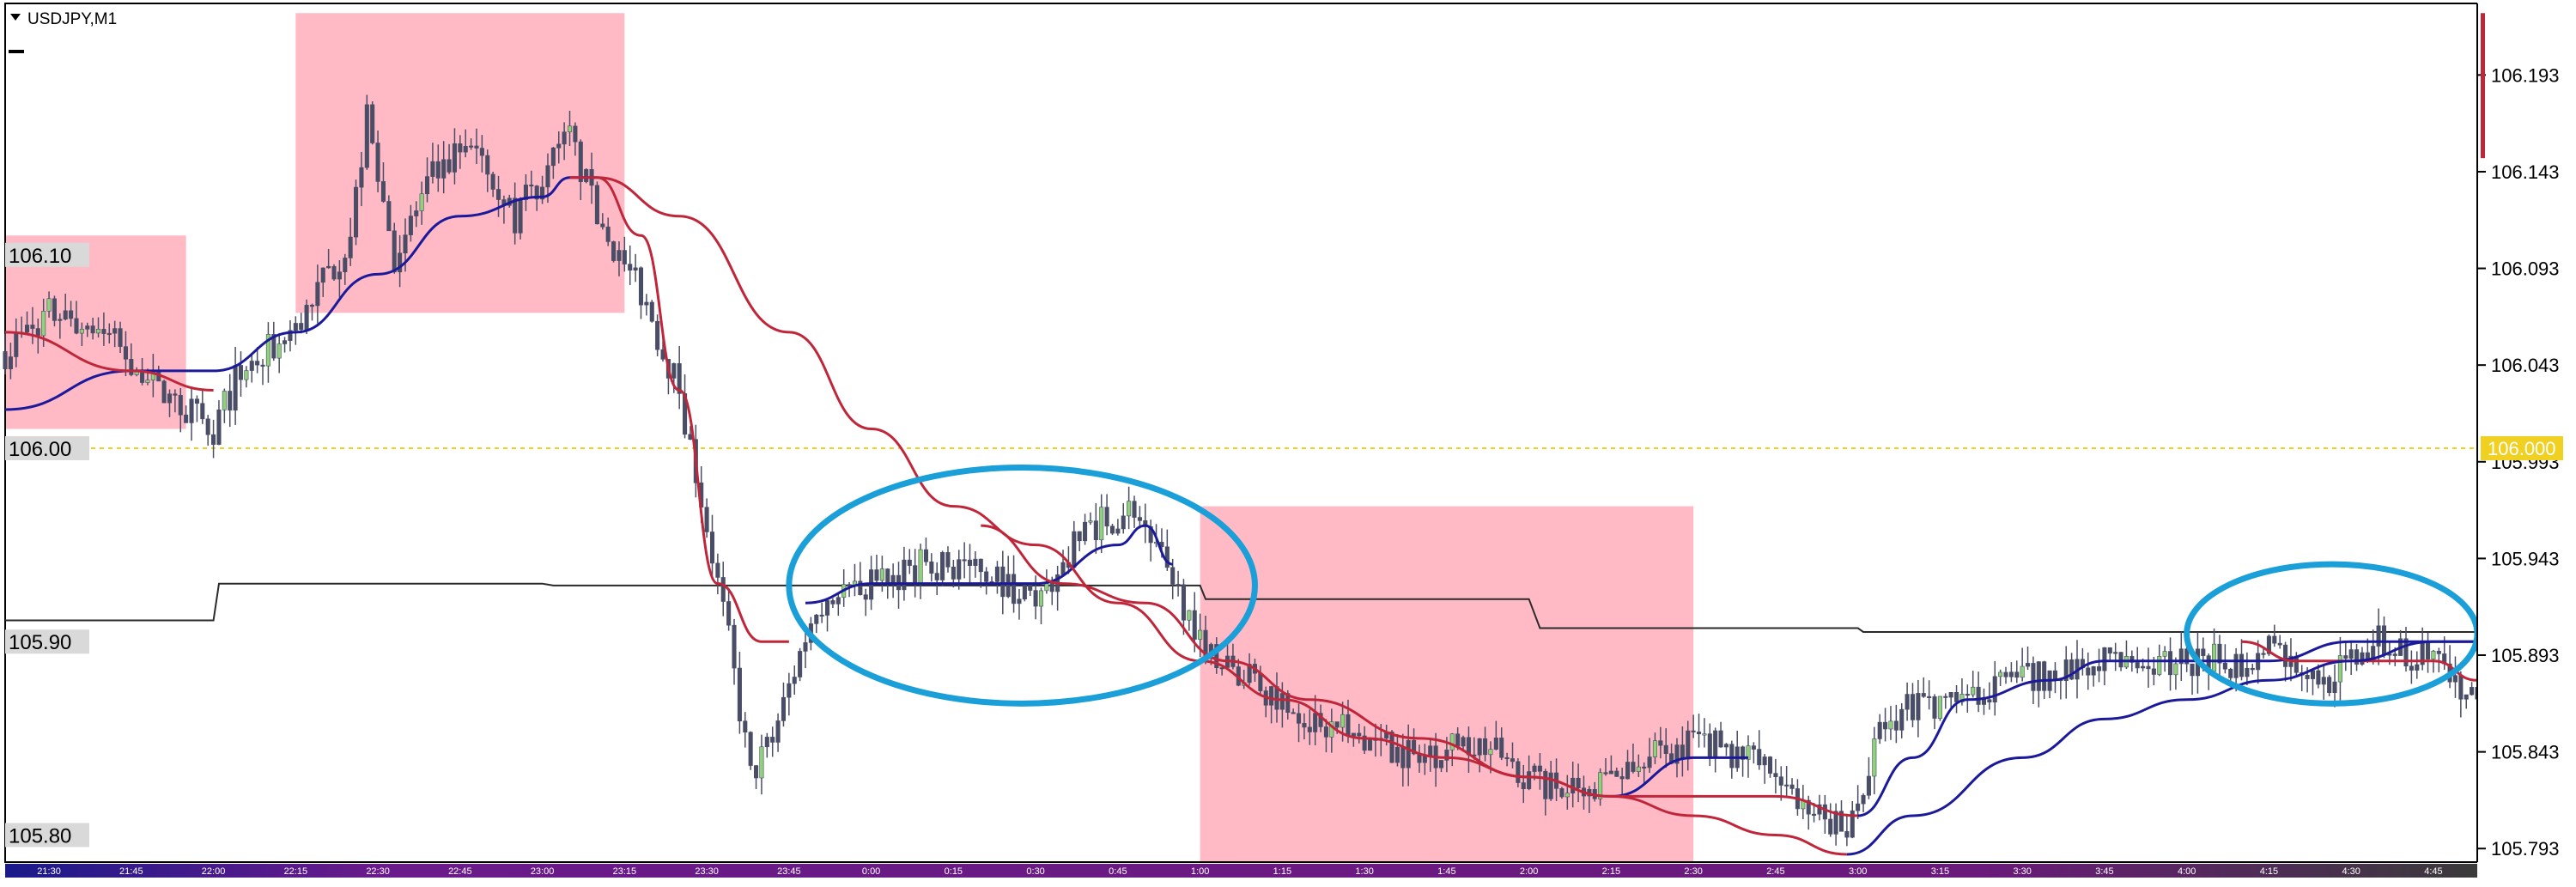 The width and height of the screenshot is (2576, 887). Describe the element at coordinates (72, 19) in the screenshot. I see `symbol-title: USDJPY,M1` at that location.